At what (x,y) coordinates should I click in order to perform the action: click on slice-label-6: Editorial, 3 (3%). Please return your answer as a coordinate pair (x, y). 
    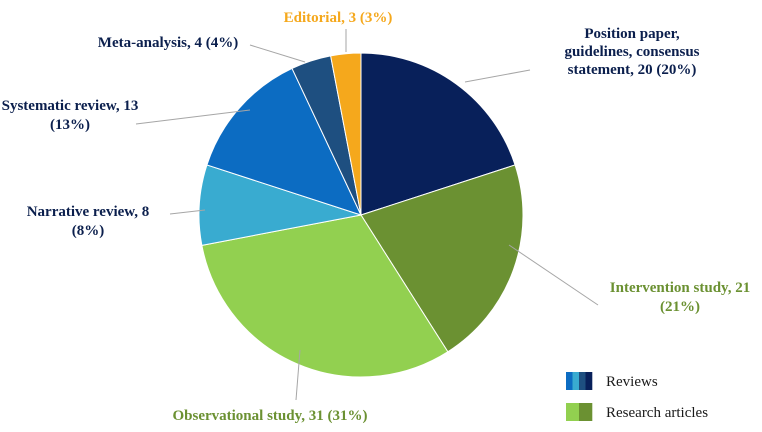
    Looking at the image, I should click on (338, 18).